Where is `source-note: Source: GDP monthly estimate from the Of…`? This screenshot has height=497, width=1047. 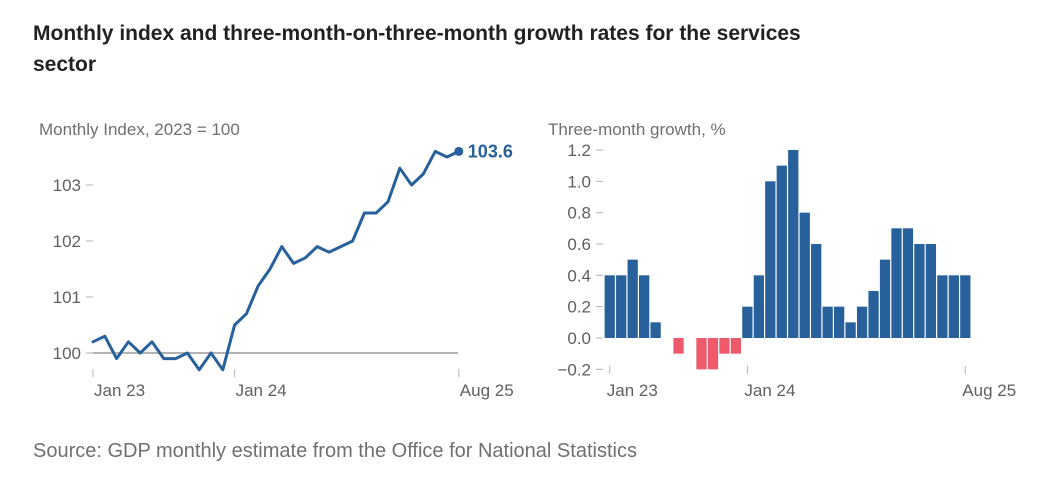 source-note: Source: GDP monthly estimate from the Of… is located at coordinates (335, 451).